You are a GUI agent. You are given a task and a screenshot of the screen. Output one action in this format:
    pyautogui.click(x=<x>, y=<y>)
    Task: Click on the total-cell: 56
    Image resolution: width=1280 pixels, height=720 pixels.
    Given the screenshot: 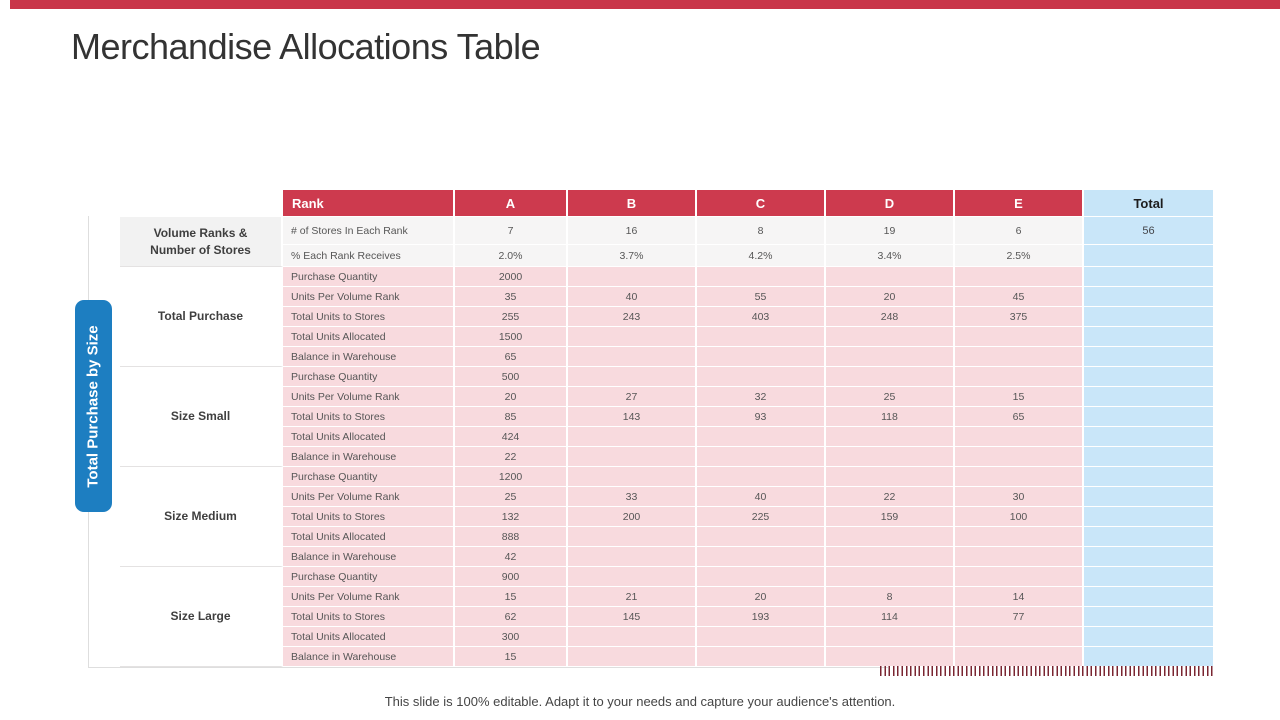 What is the action you would take?
    pyautogui.click(x=1148, y=231)
    